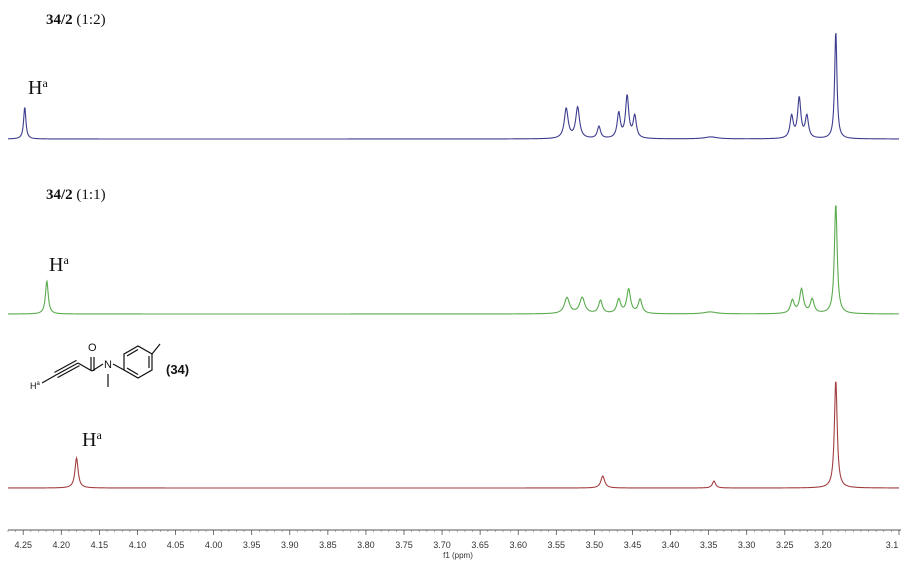 Image resolution: width=901 pixels, height=562 pixels. Describe the element at coordinates (92, 348) in the screenshot. I see `atom-o-label: O` at that location.